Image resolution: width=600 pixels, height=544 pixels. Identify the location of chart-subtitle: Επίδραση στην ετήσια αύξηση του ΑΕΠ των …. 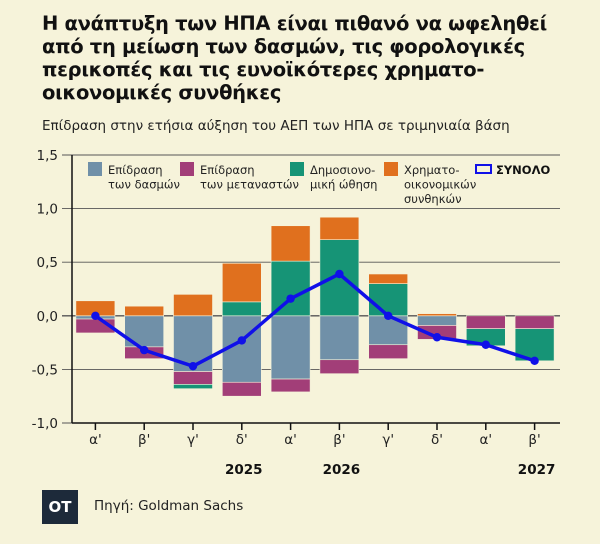
(276, 126).